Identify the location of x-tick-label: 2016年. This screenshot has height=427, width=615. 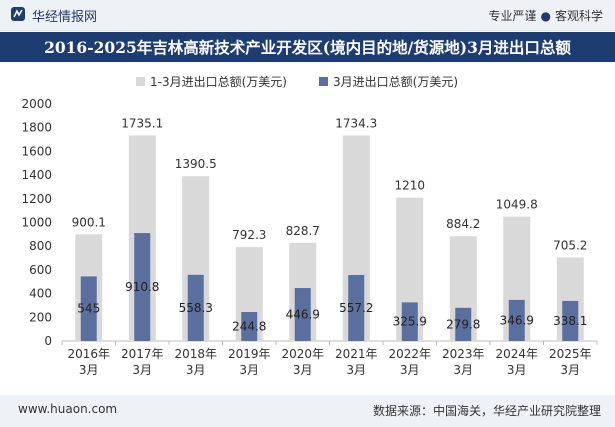
(88, 354).